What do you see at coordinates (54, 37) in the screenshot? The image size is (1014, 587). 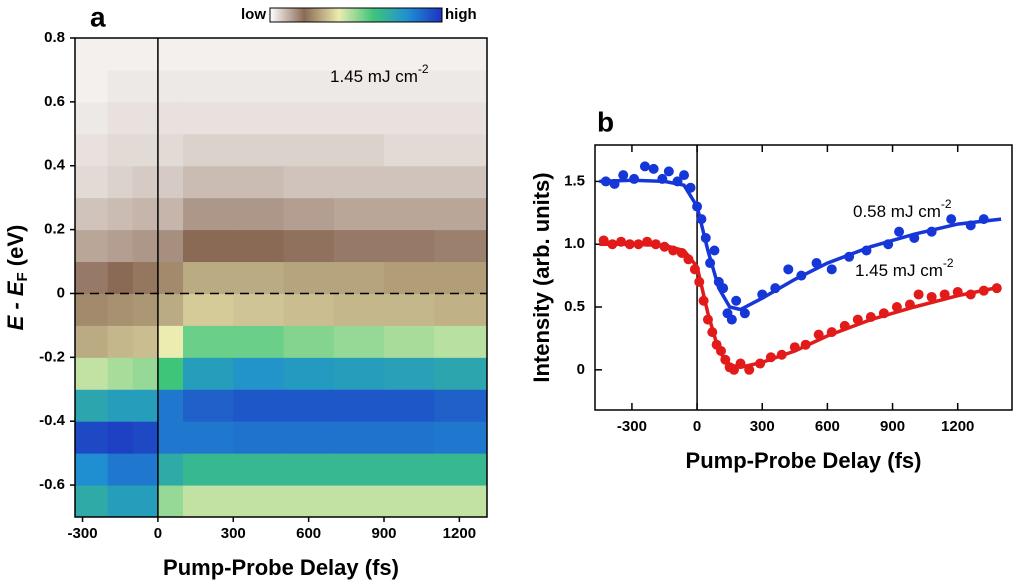 I see `y-tick-label: 0.8` at bounding box center [54, 37].